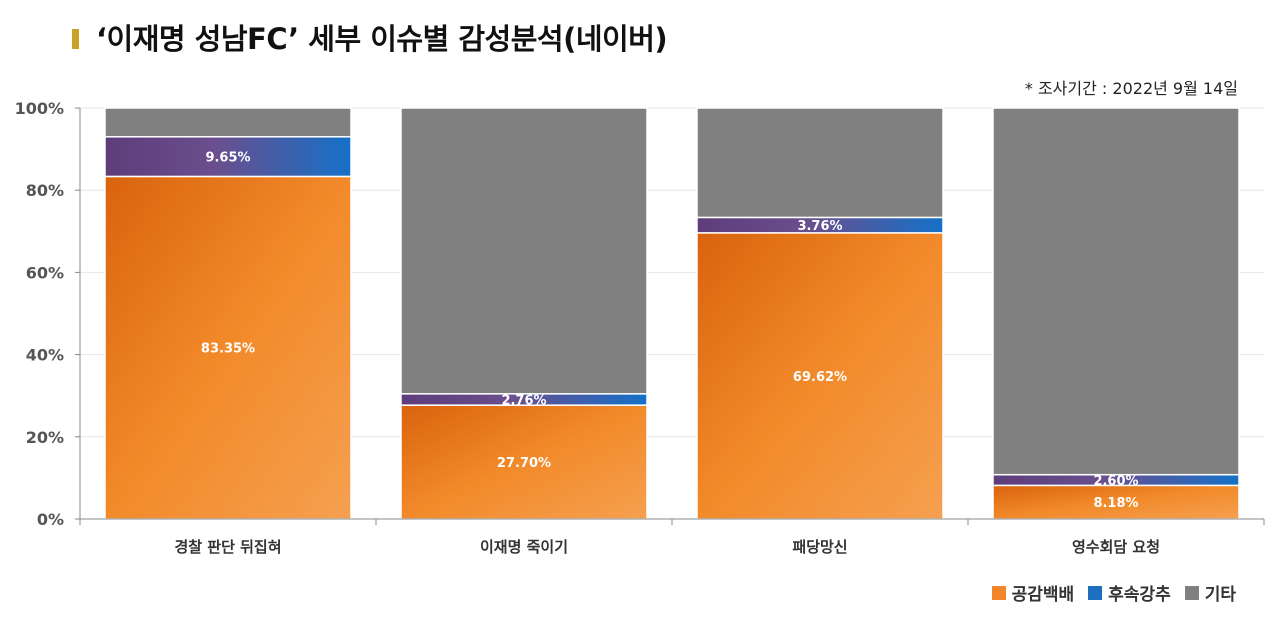 This screenshot has width=1280, height=636. What do you see at coordinates (45, 272) in the screenshot?
I see `y-tick-label: 60%` at bounding box center [45, 272].